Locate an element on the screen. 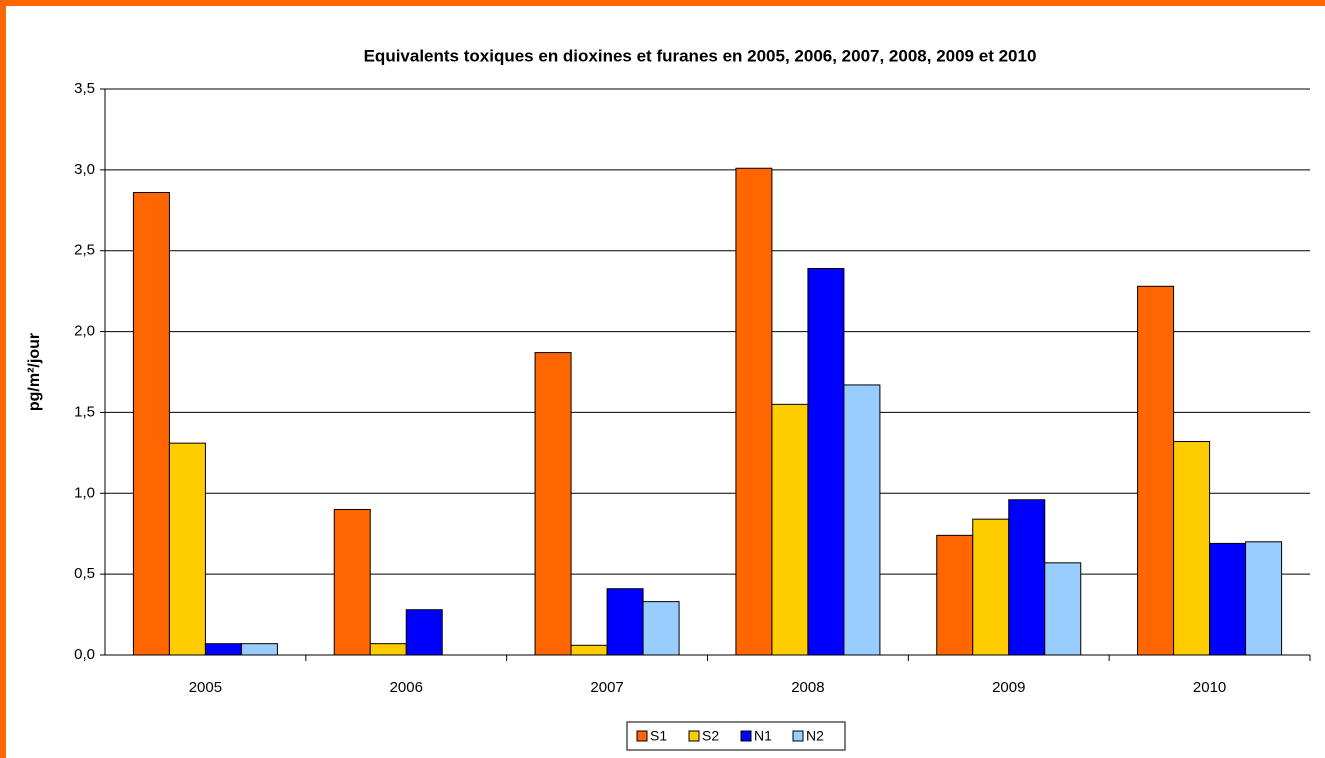 Image resolution: width=1325 pixels, height=758 pixels. legend-box is located at coordinates (736, 736).